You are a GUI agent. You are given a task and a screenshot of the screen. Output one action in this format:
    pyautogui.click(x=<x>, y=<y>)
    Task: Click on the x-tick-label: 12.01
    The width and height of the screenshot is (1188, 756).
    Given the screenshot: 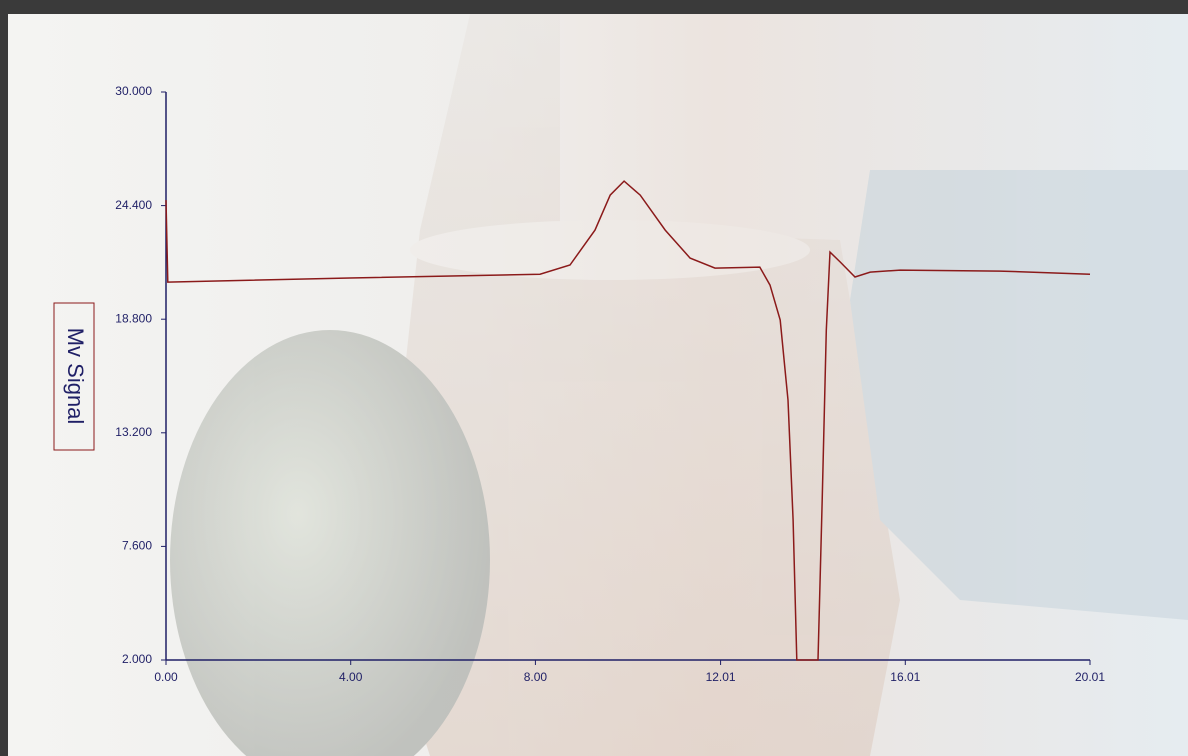 What is the action you would take?
    pyautogui.click(x=721, y=677)
    